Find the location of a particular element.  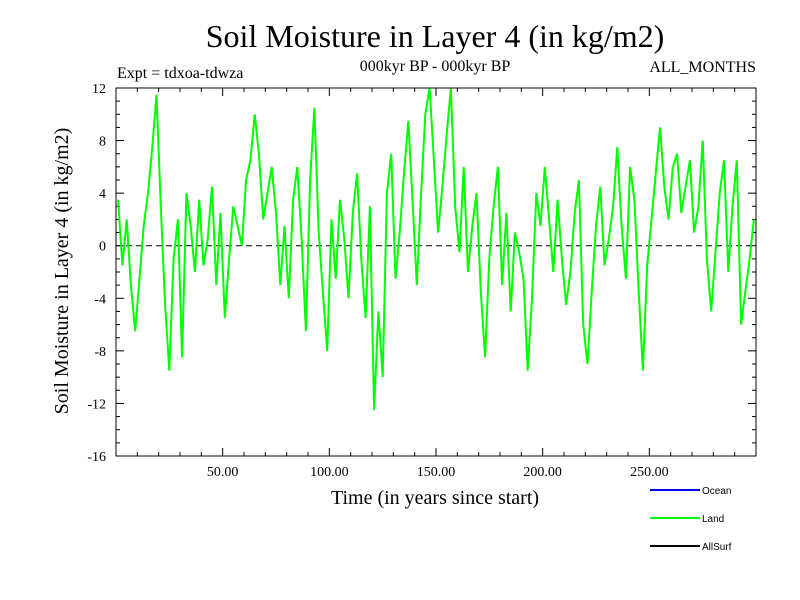

legend-land-label: Land is located at coordinates (713, 519).